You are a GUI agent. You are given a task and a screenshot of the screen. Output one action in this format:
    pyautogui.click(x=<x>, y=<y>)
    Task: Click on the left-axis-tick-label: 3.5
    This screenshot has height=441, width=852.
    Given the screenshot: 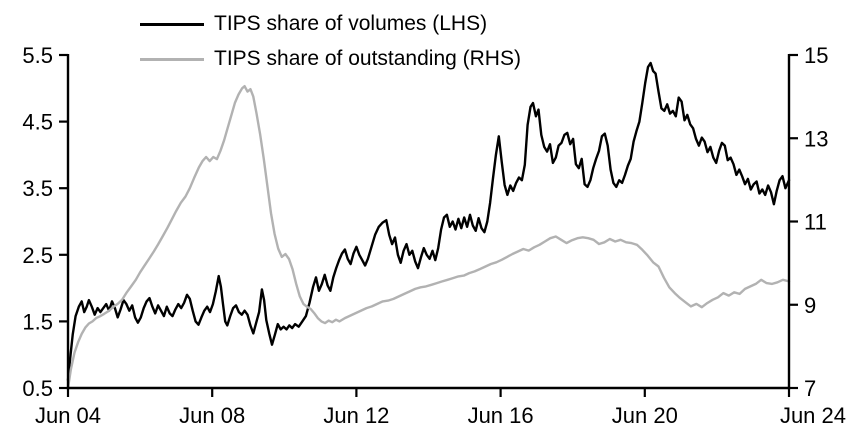 What is the action you would take?
    pyautogui.click(x=37, y=188)
    